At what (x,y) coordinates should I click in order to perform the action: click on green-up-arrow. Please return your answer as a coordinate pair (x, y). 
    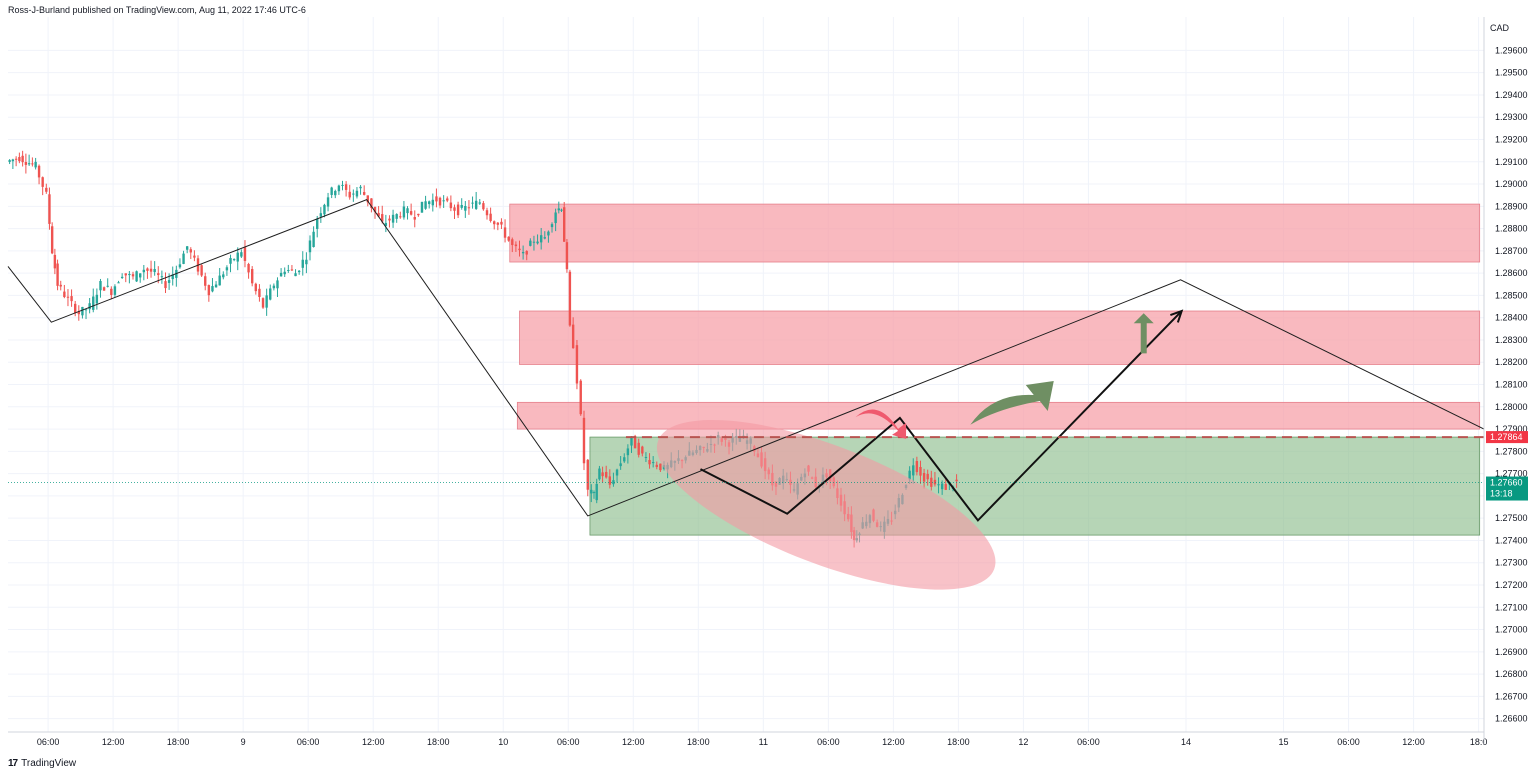
    Looking at the image, I should click on (1143, 333).